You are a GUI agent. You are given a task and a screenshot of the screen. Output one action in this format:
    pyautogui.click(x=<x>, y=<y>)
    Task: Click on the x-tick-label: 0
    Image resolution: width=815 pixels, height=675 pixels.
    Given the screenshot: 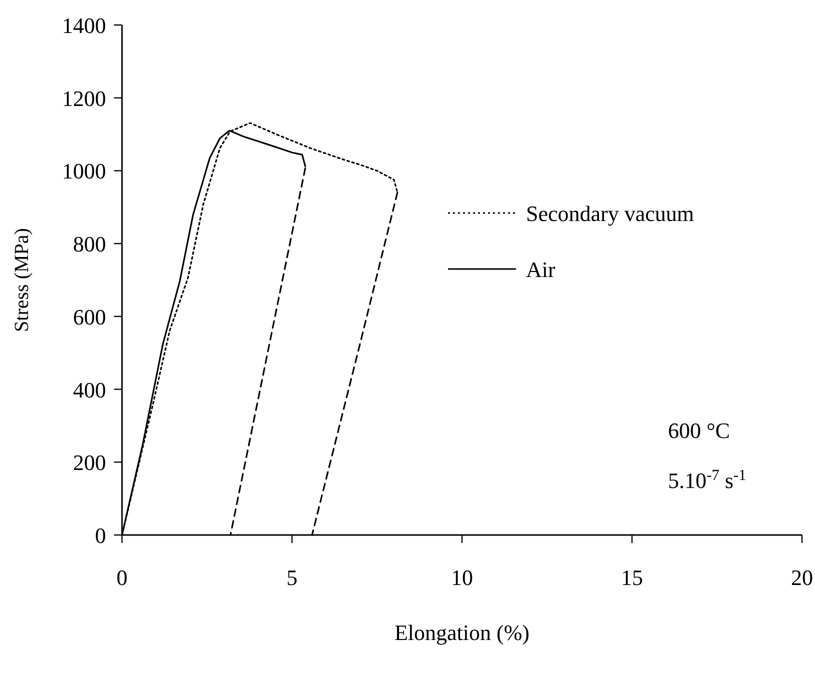 What is the action you would take?
    pyautogui.click(x=122, y=577)
    